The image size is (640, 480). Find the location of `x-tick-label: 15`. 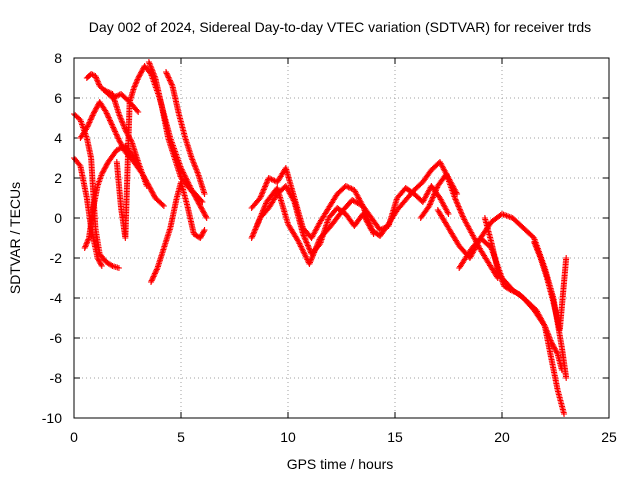

x-tick-label: 15 is located at coordinates (395, 437).